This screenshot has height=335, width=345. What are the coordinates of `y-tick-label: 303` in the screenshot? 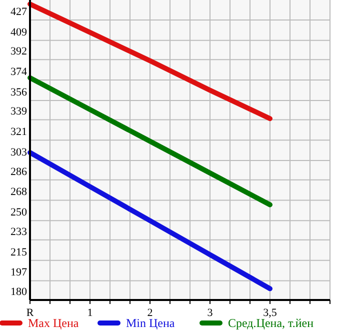 It's located at (19, 152).